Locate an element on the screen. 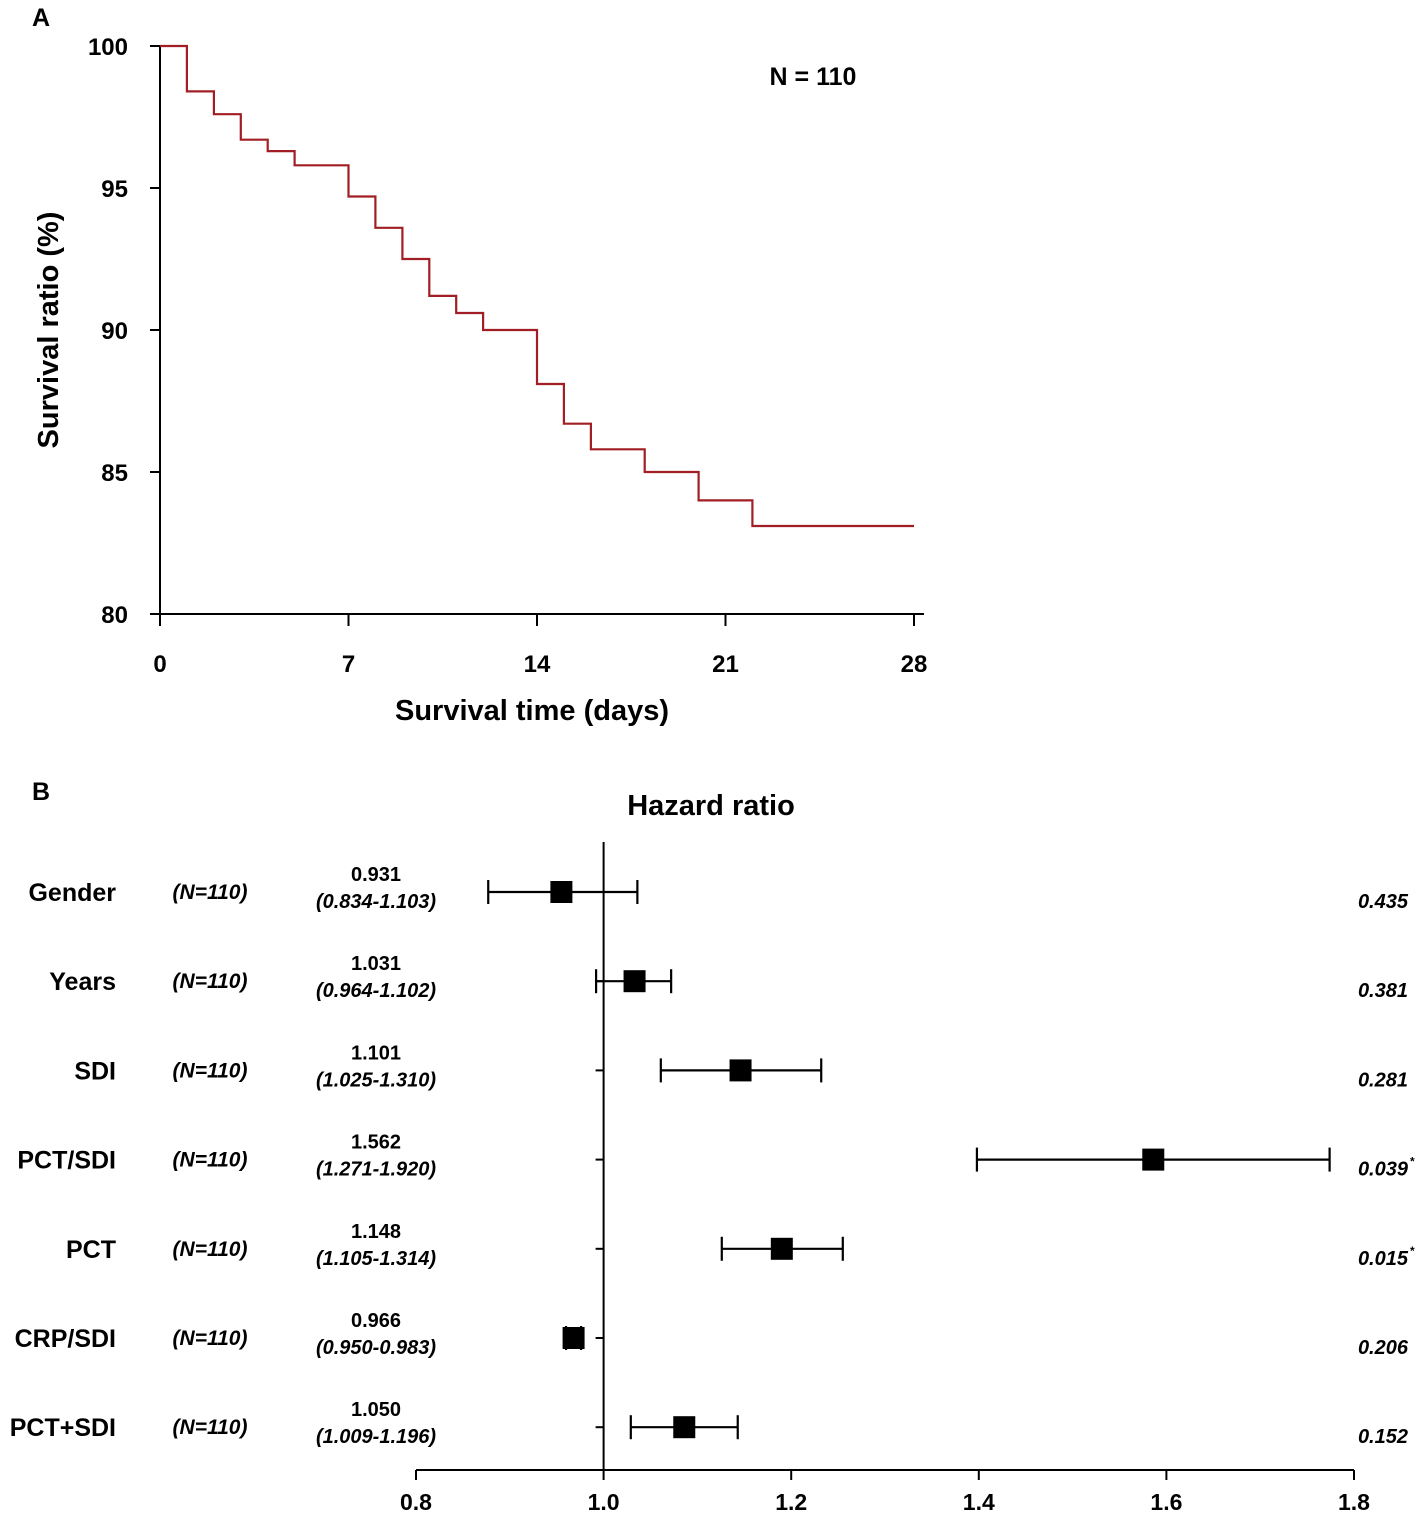 This screenshot has height=1521, width=1417. row-confidence-interval: (0.964-1.102) is located at coordinates (376, 991).